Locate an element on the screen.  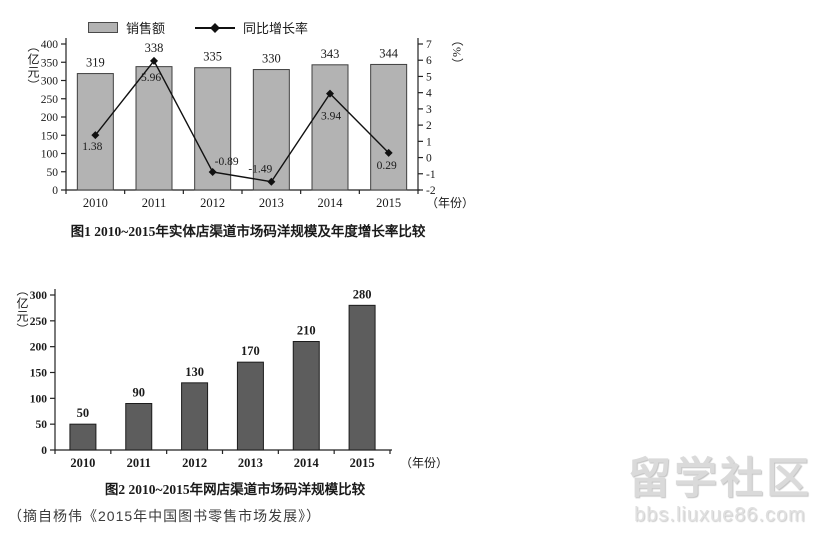
line-value-label: -1.49 is located at coordinates (260, 170).